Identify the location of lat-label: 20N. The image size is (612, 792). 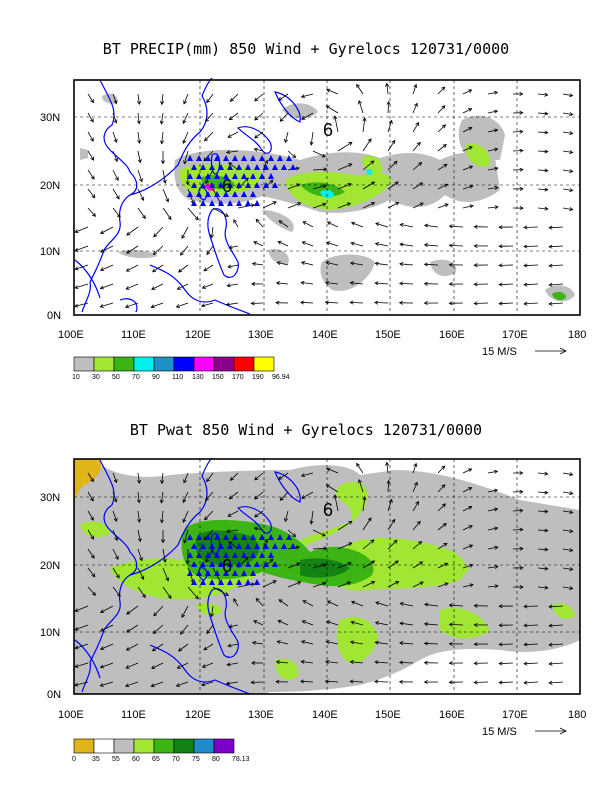
(50, 186).